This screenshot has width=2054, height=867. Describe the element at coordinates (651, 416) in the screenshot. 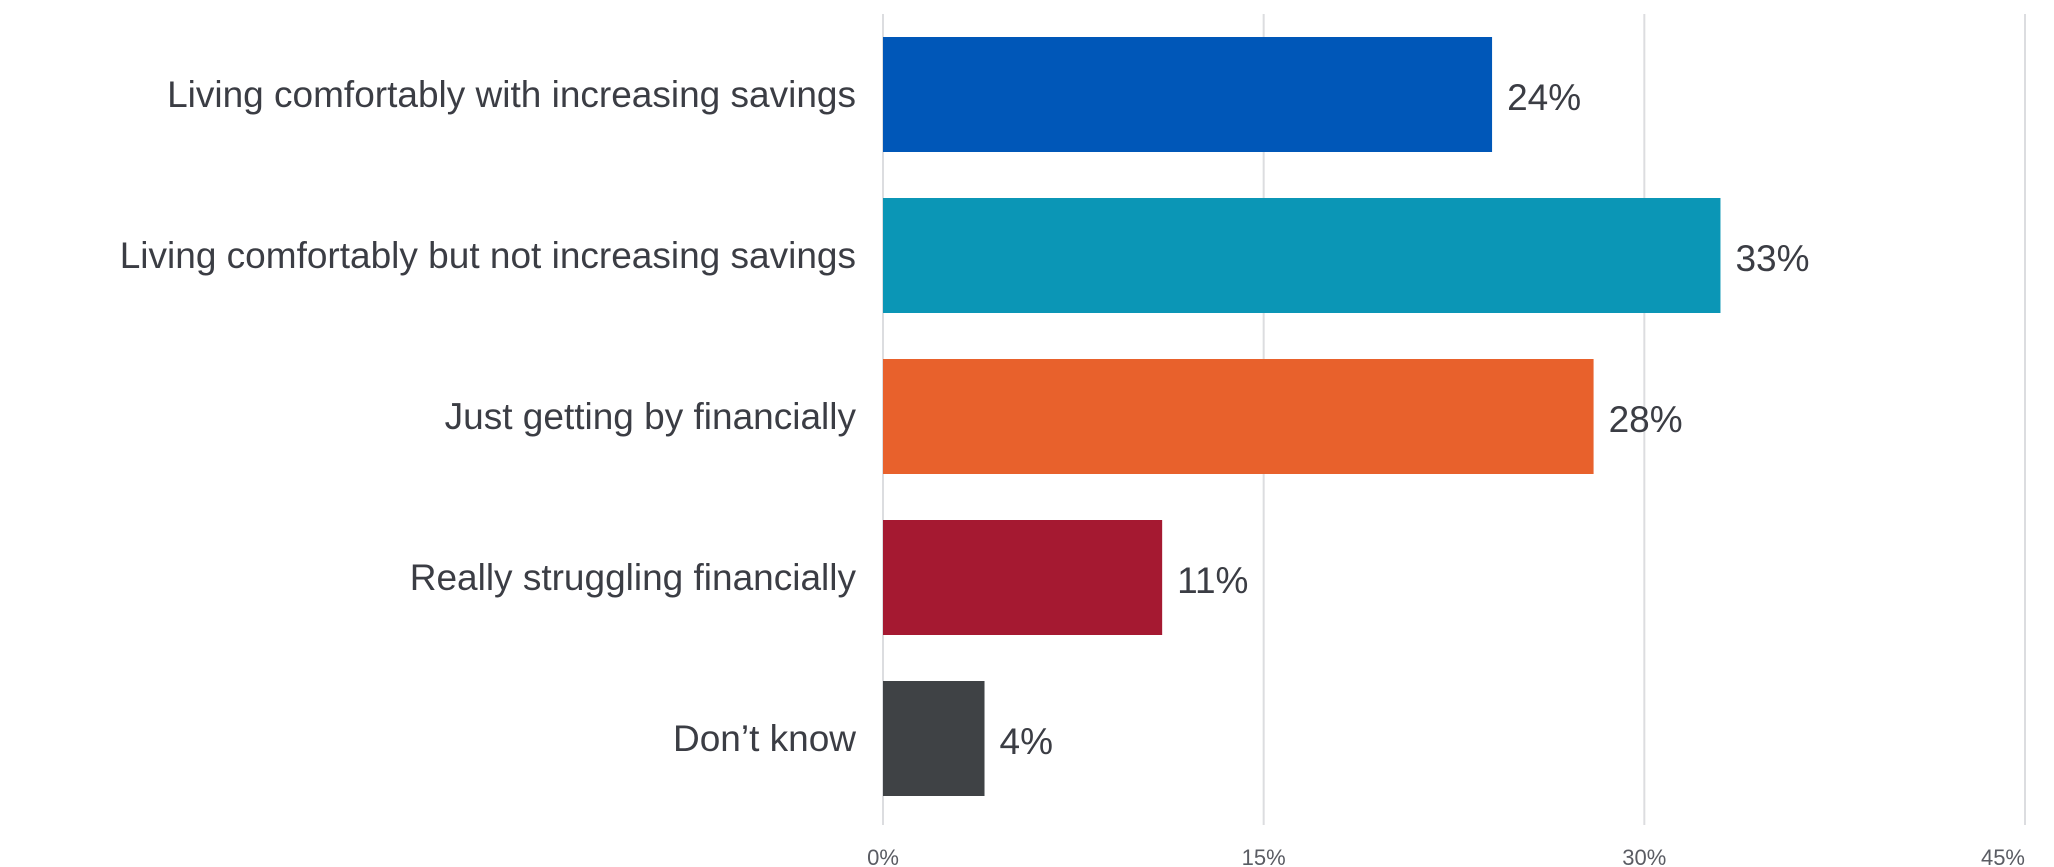

I see `category-label-2: Just getting by financially` at that location.